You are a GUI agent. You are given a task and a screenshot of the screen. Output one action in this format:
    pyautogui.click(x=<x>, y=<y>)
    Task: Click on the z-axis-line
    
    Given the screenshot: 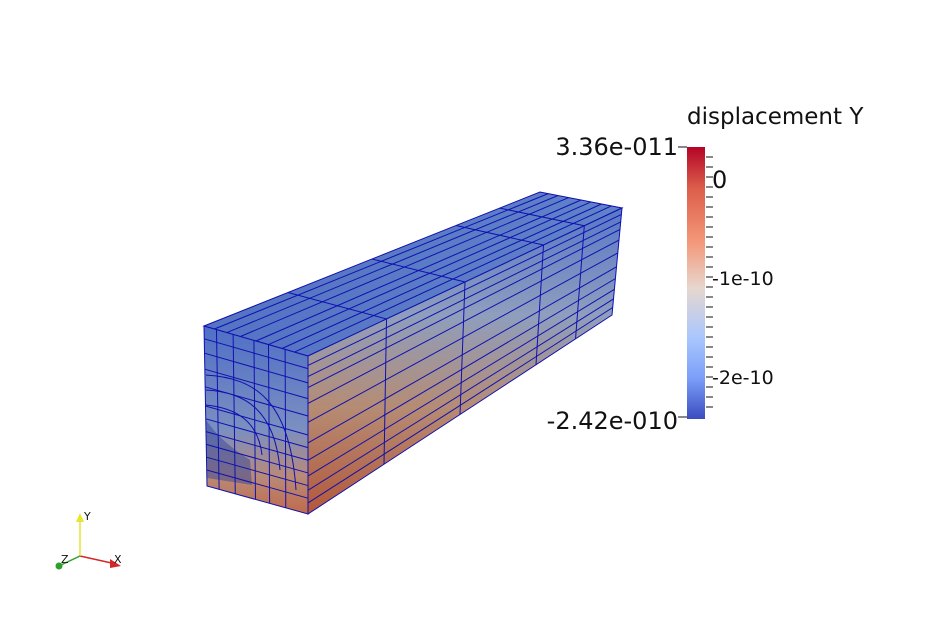 What is the action you would take?
    pyautogui.click(x=70, y=560)
    